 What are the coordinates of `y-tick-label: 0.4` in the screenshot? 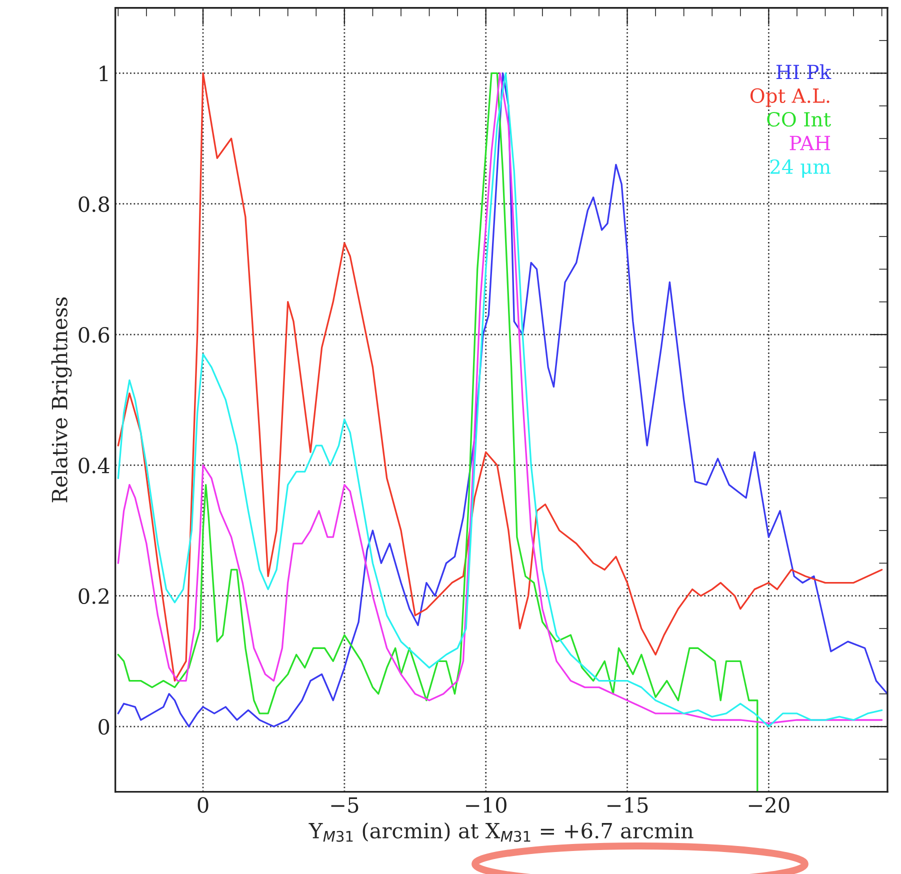 It's located at (94, 466).